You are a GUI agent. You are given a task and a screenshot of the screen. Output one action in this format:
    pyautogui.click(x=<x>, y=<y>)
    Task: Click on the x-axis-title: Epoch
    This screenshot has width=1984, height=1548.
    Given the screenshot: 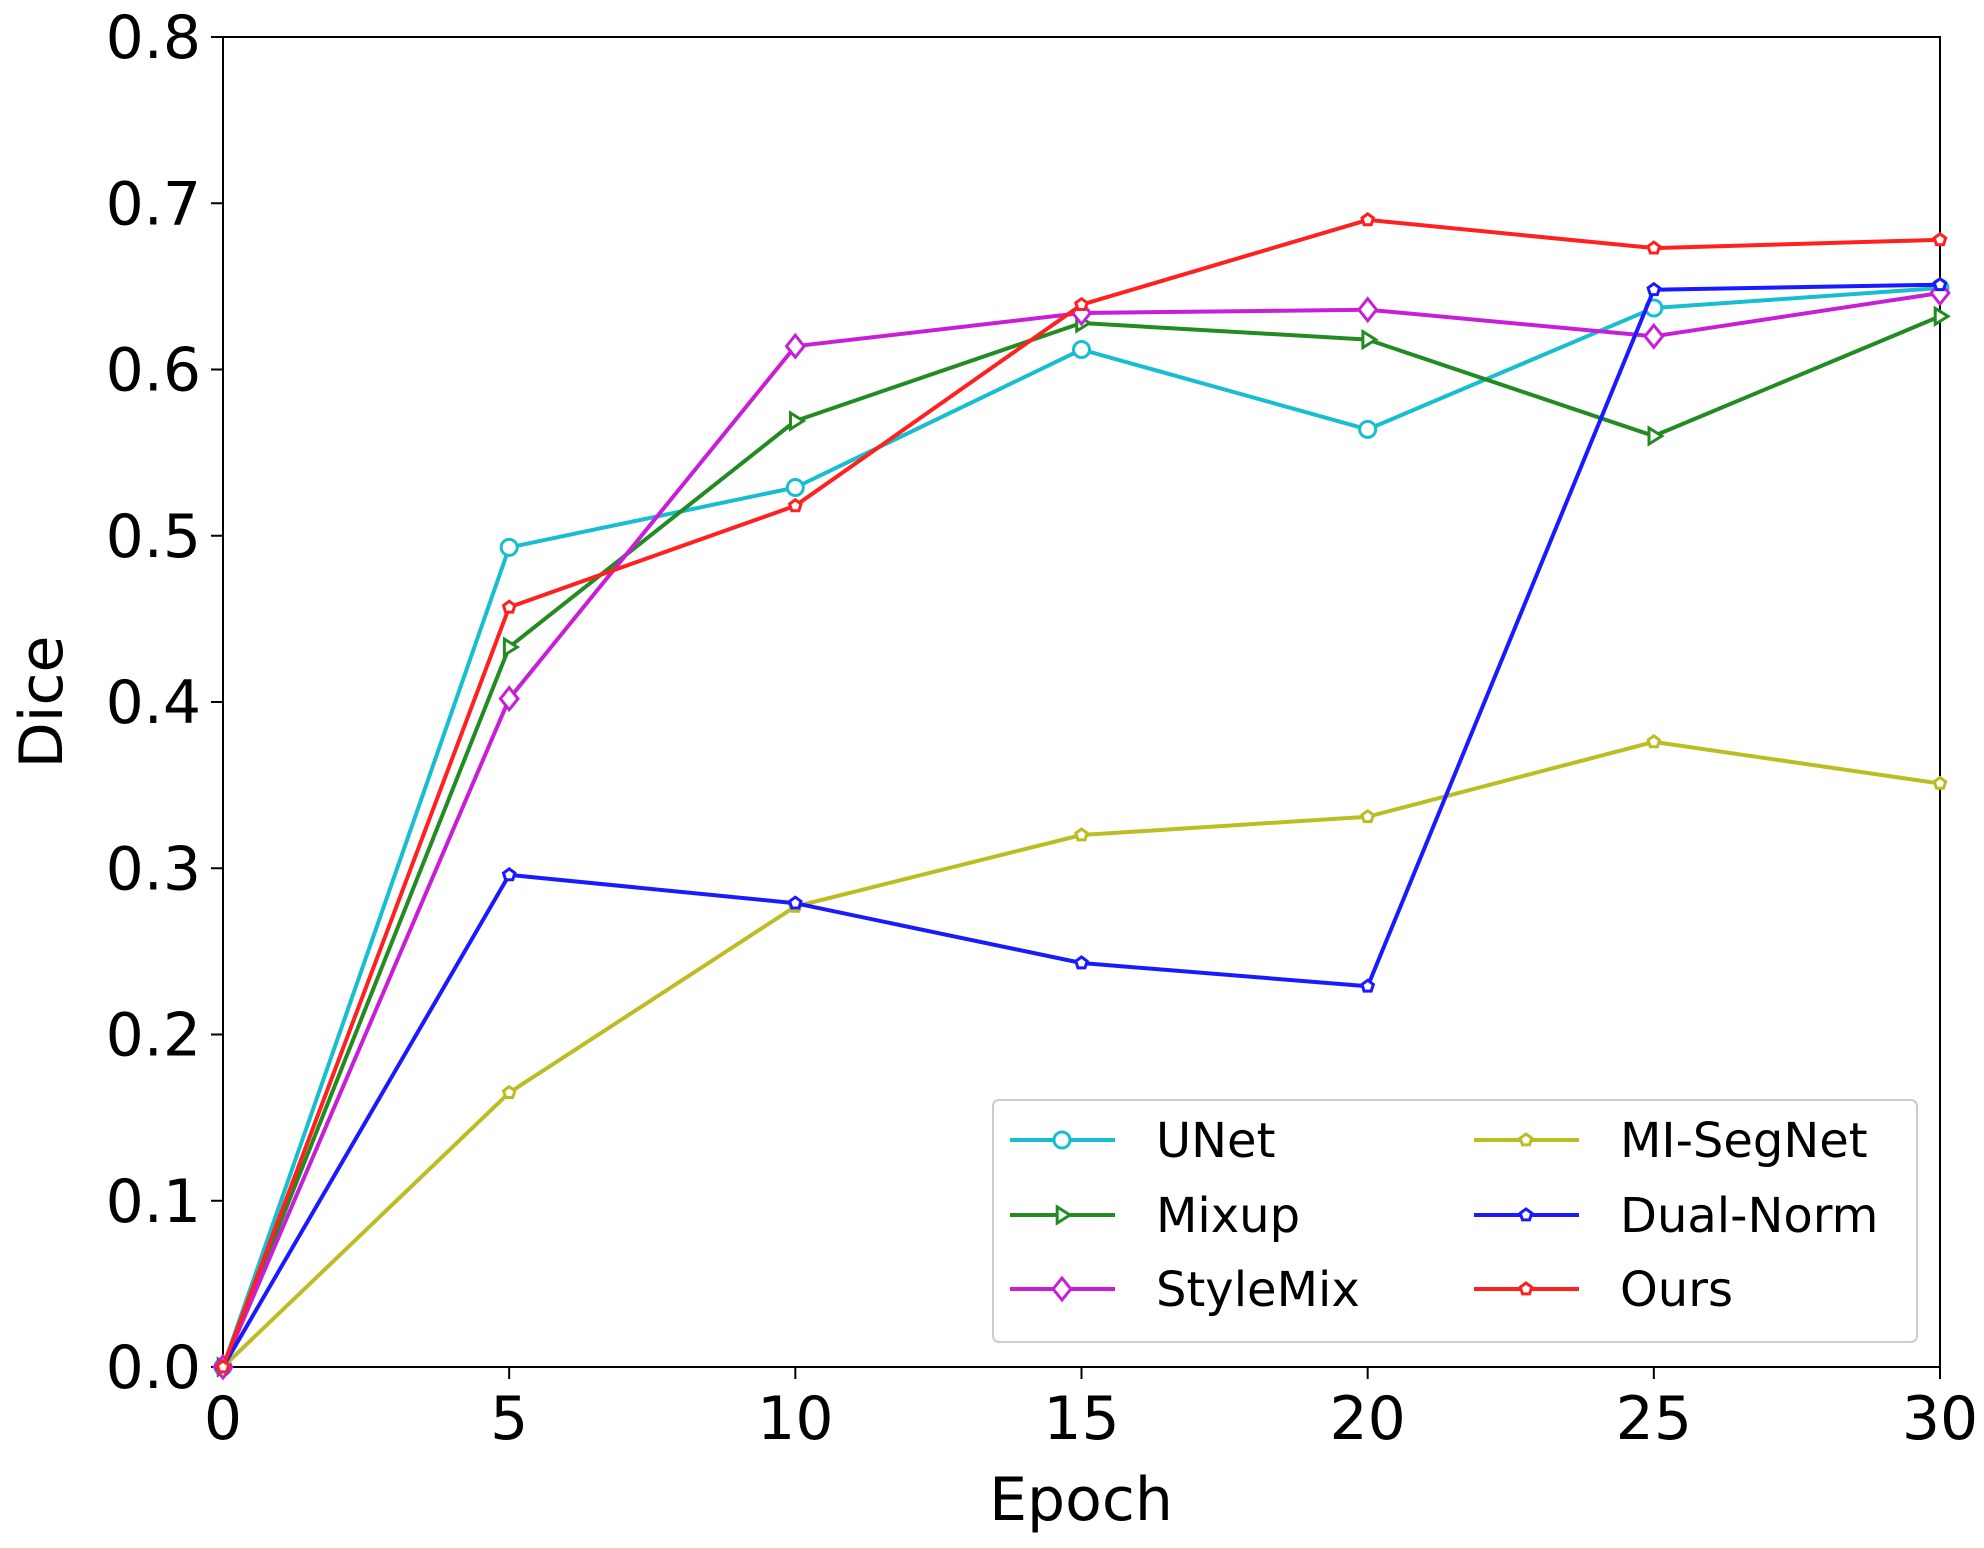 What is the action you would take?
    pyautogui.click(x=1081, y=1500)
    